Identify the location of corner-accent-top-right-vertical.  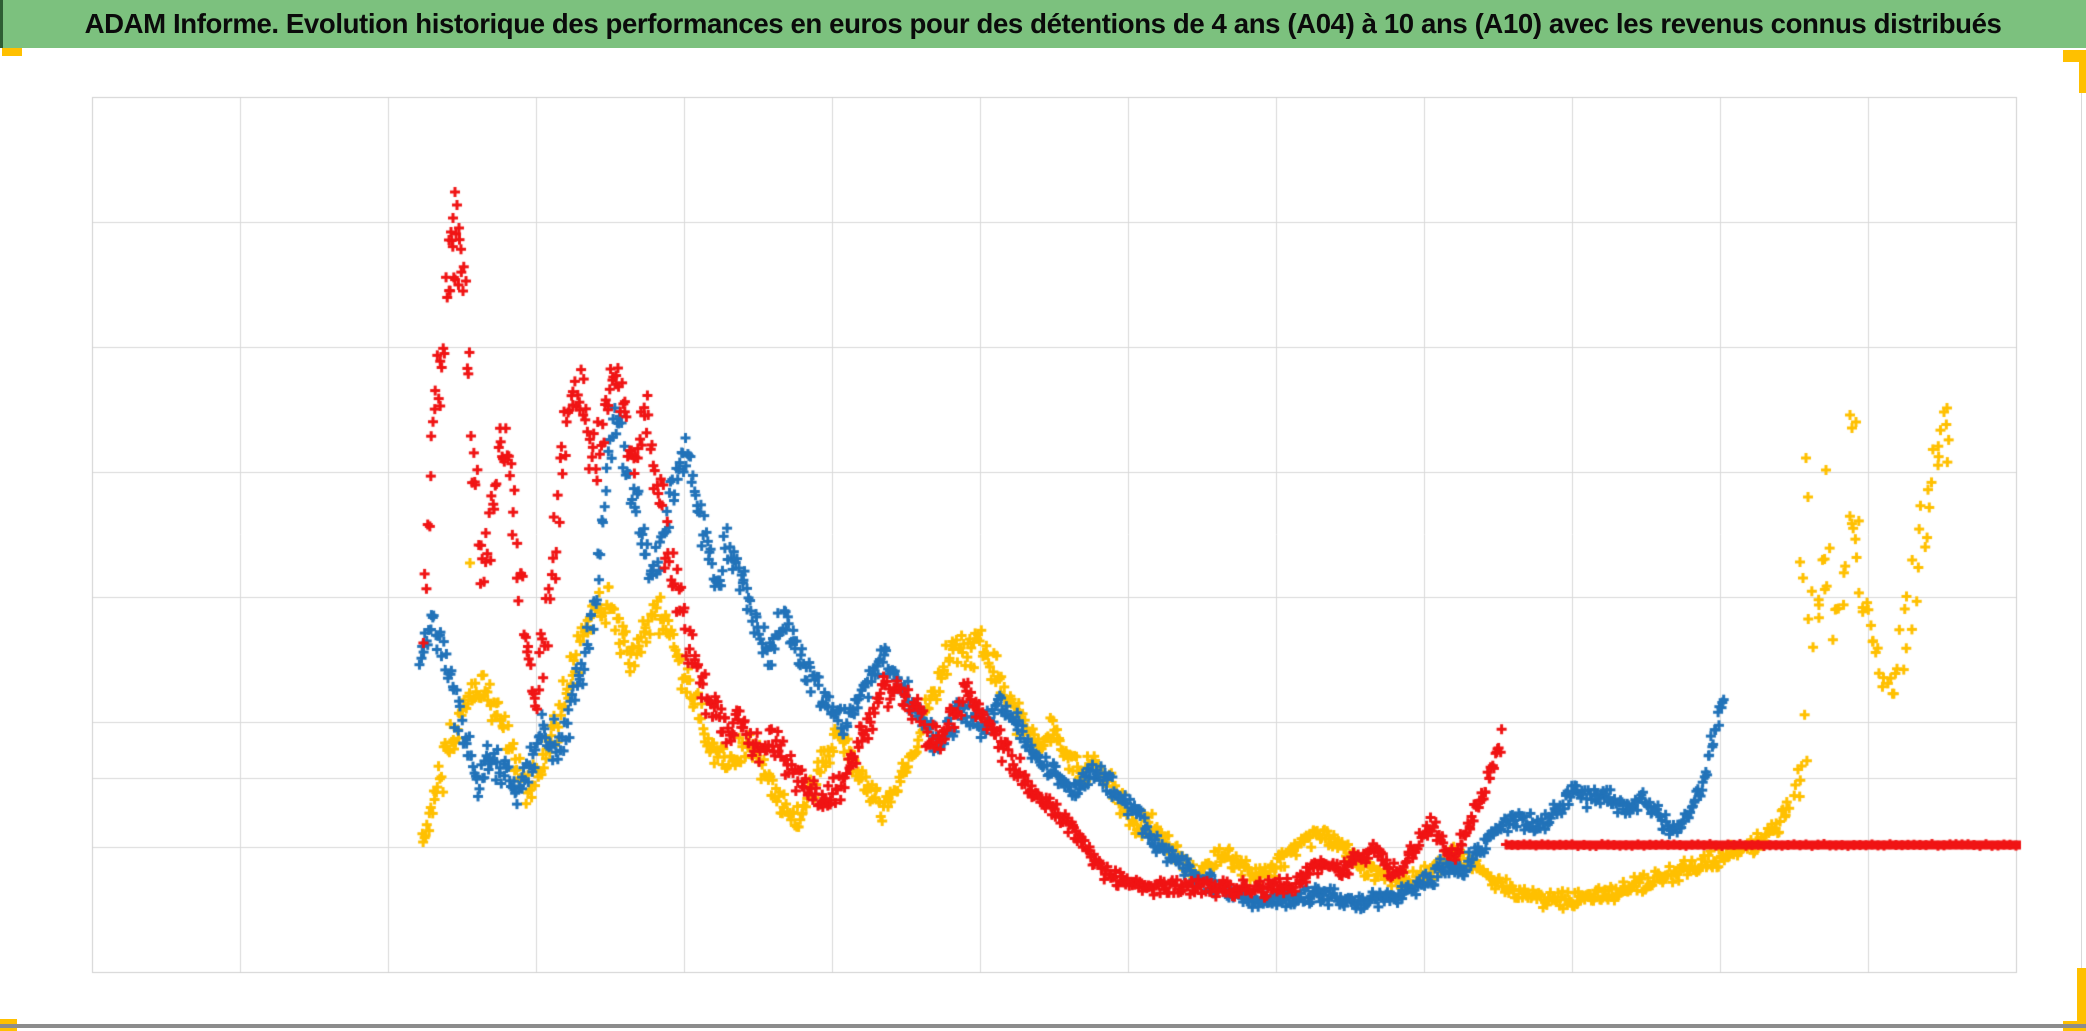
(2082, 71).